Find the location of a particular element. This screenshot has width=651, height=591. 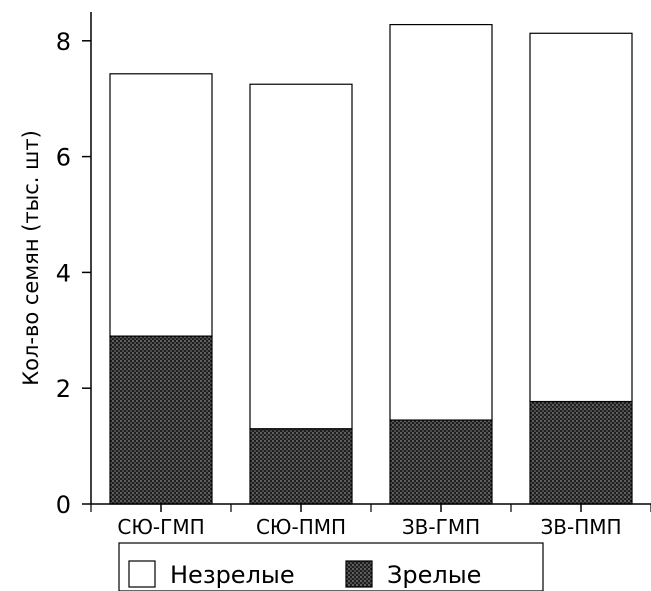

legend-swatch-unripe is located at coordinates (142, 574).